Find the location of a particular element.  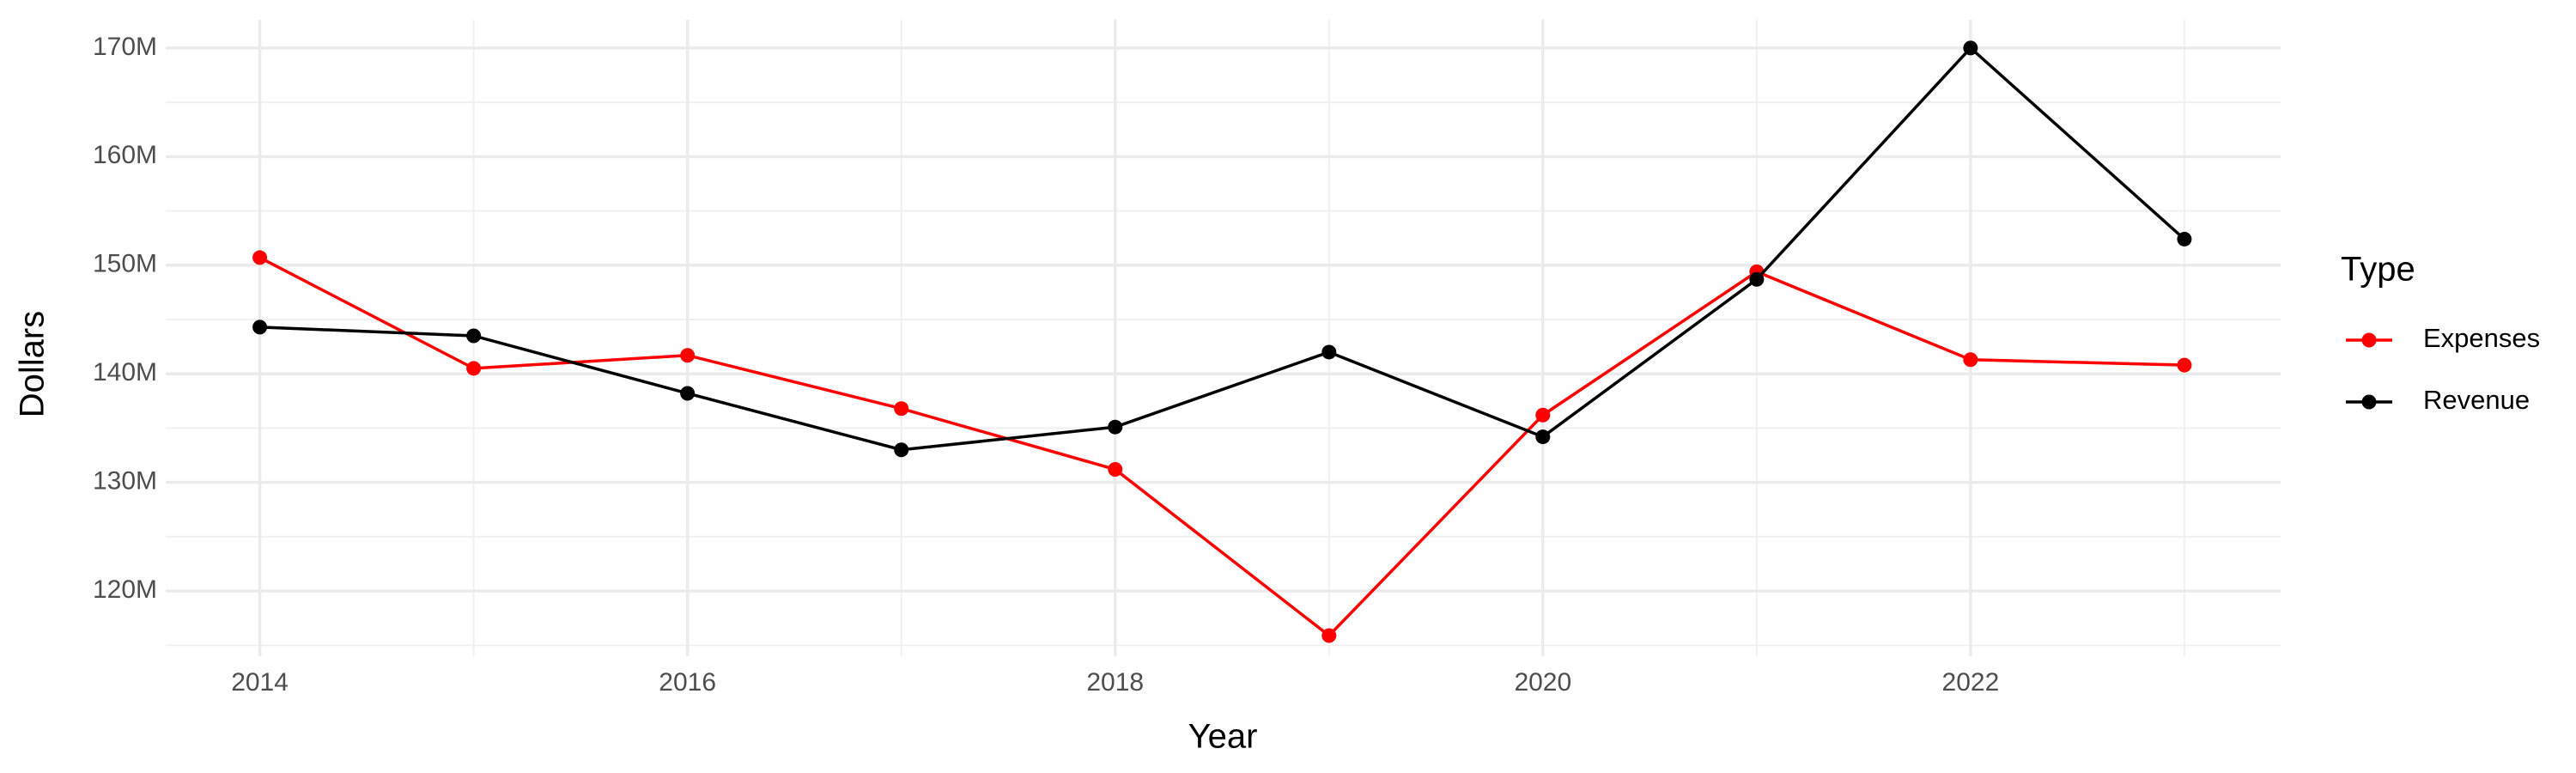

x-axis-title: Year is located at coordinates (1223, 737).